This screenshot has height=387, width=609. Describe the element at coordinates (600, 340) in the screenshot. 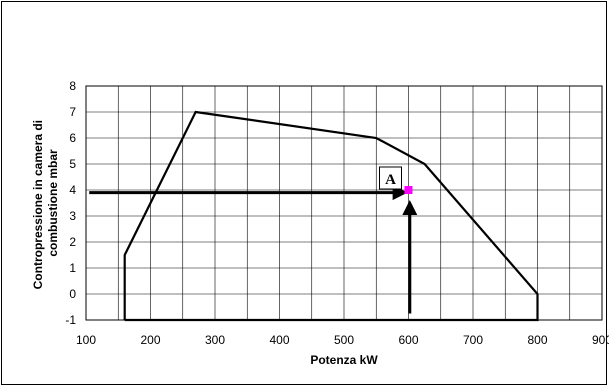

I see `x-tick-label: 900` at that location.